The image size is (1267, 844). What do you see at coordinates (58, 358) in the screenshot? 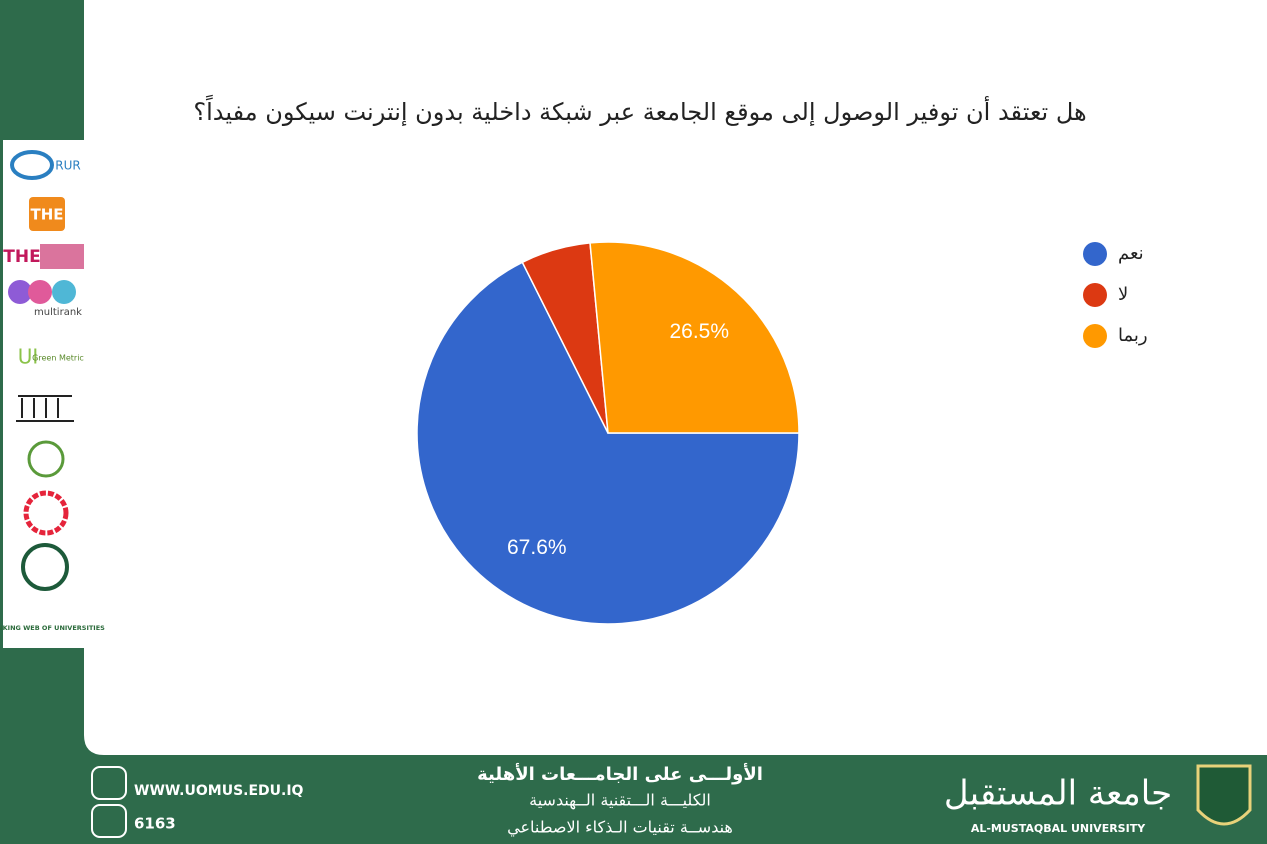
I see `logo-text: Green Metric` at bounding box center [58, 358].